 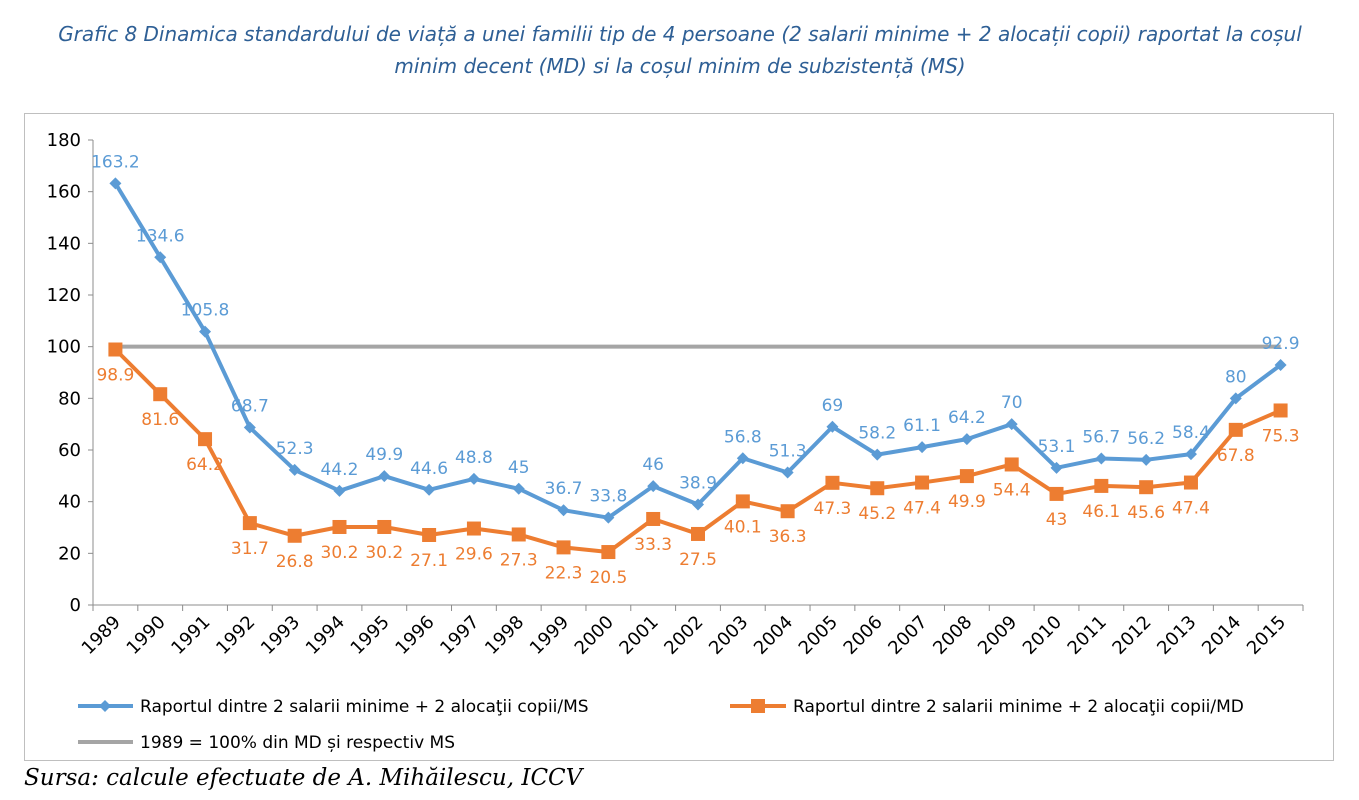 What do you see at coordinates (608, 497) in the screenshot?
I see `data-label-ms: 33.8` at bounding box center [608, 497].